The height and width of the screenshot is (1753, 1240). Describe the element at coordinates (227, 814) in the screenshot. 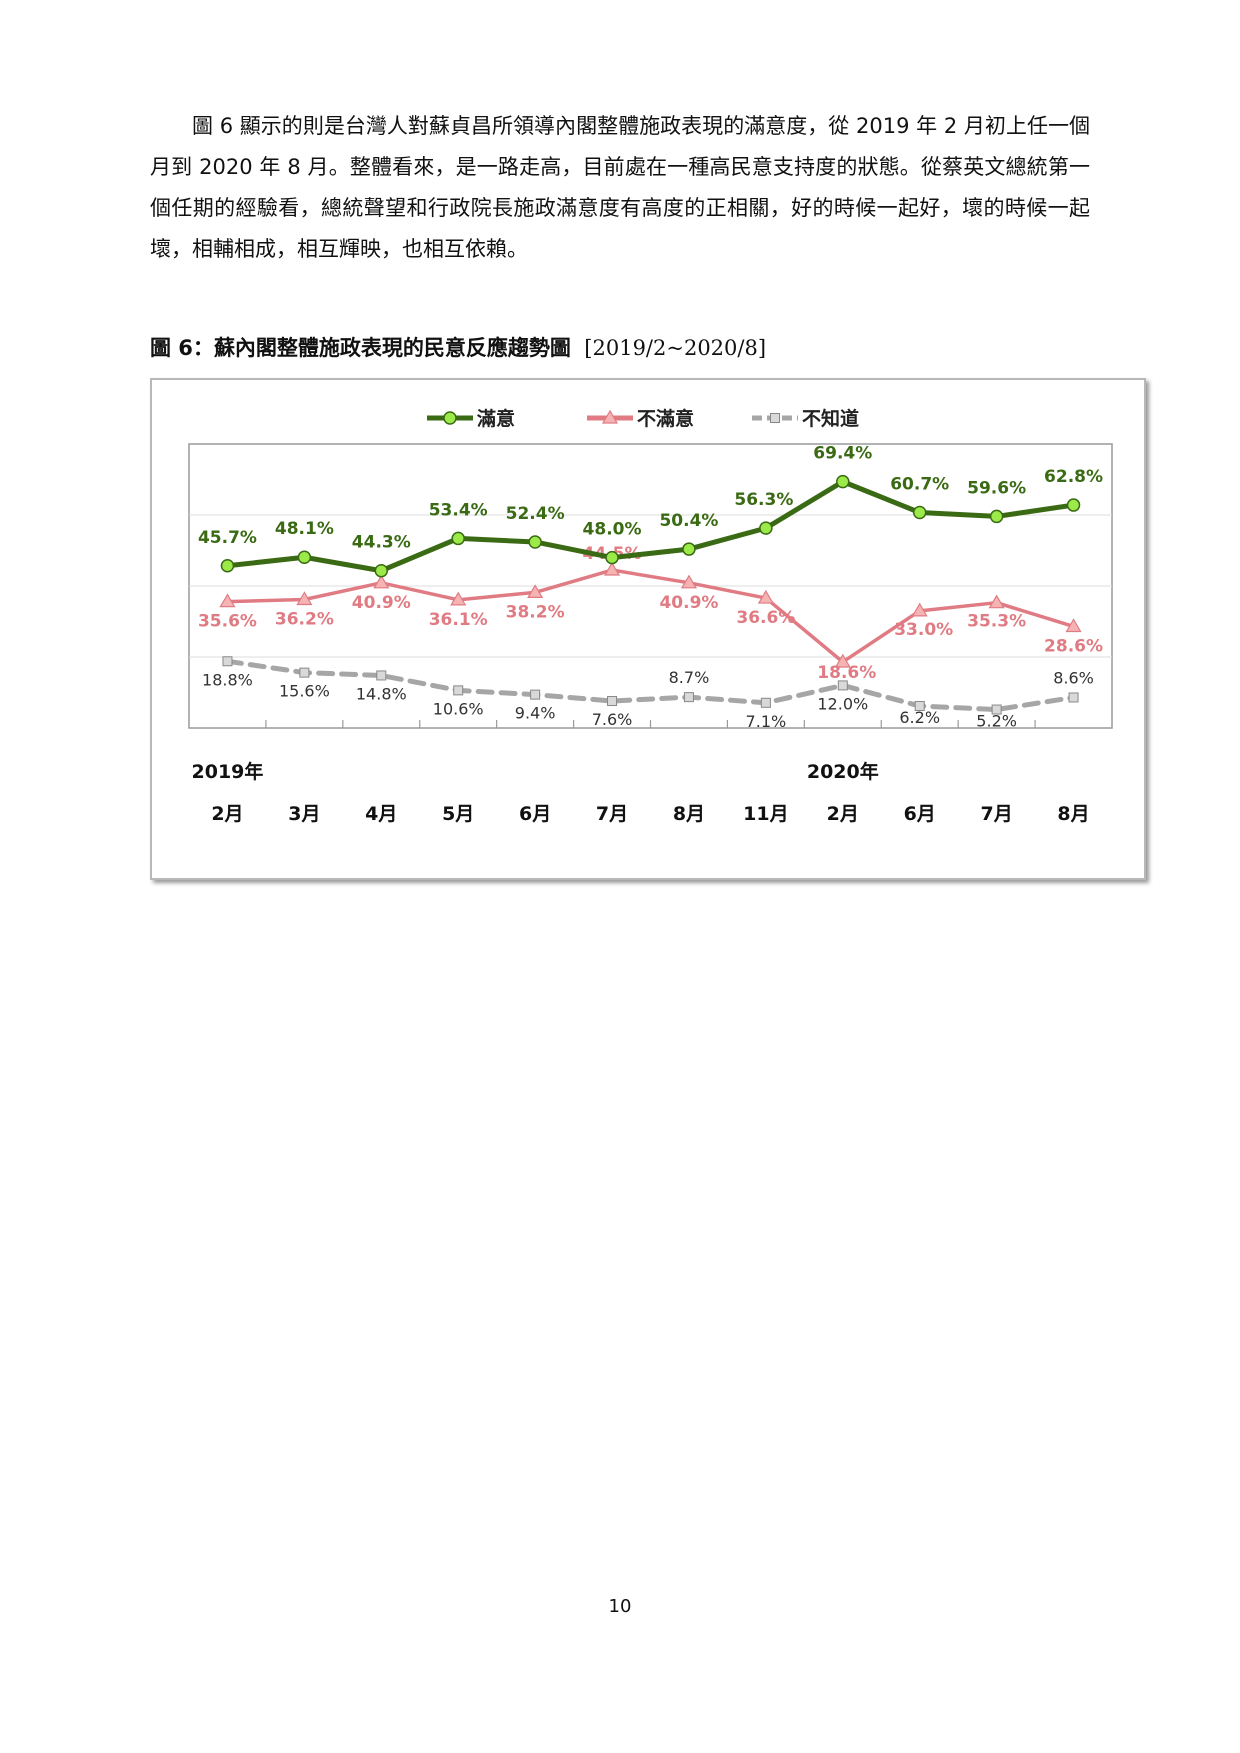

I see `x-tick-label-0: 2月` at that location.